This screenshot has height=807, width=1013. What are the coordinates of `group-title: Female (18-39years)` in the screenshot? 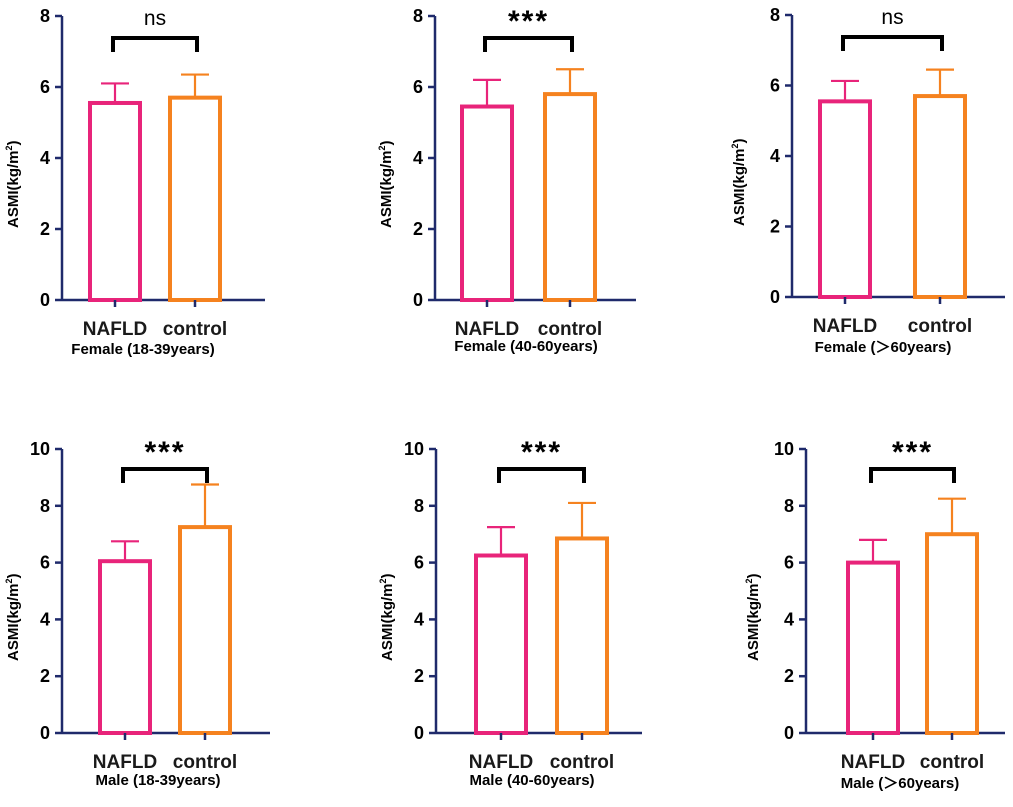 It's located at (143, 349).